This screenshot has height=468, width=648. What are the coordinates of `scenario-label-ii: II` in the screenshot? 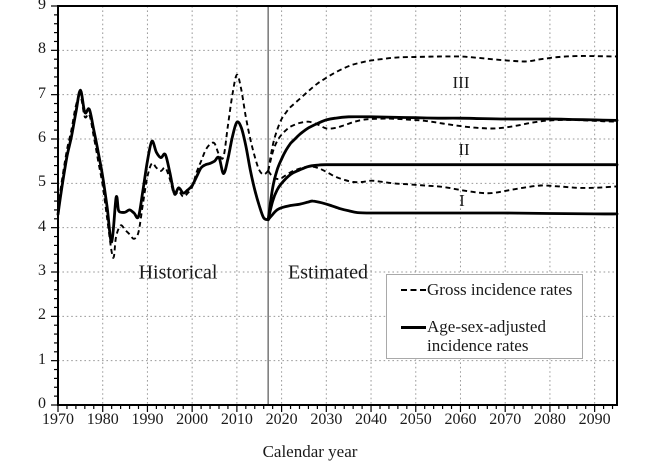 It's located at (464, 149).